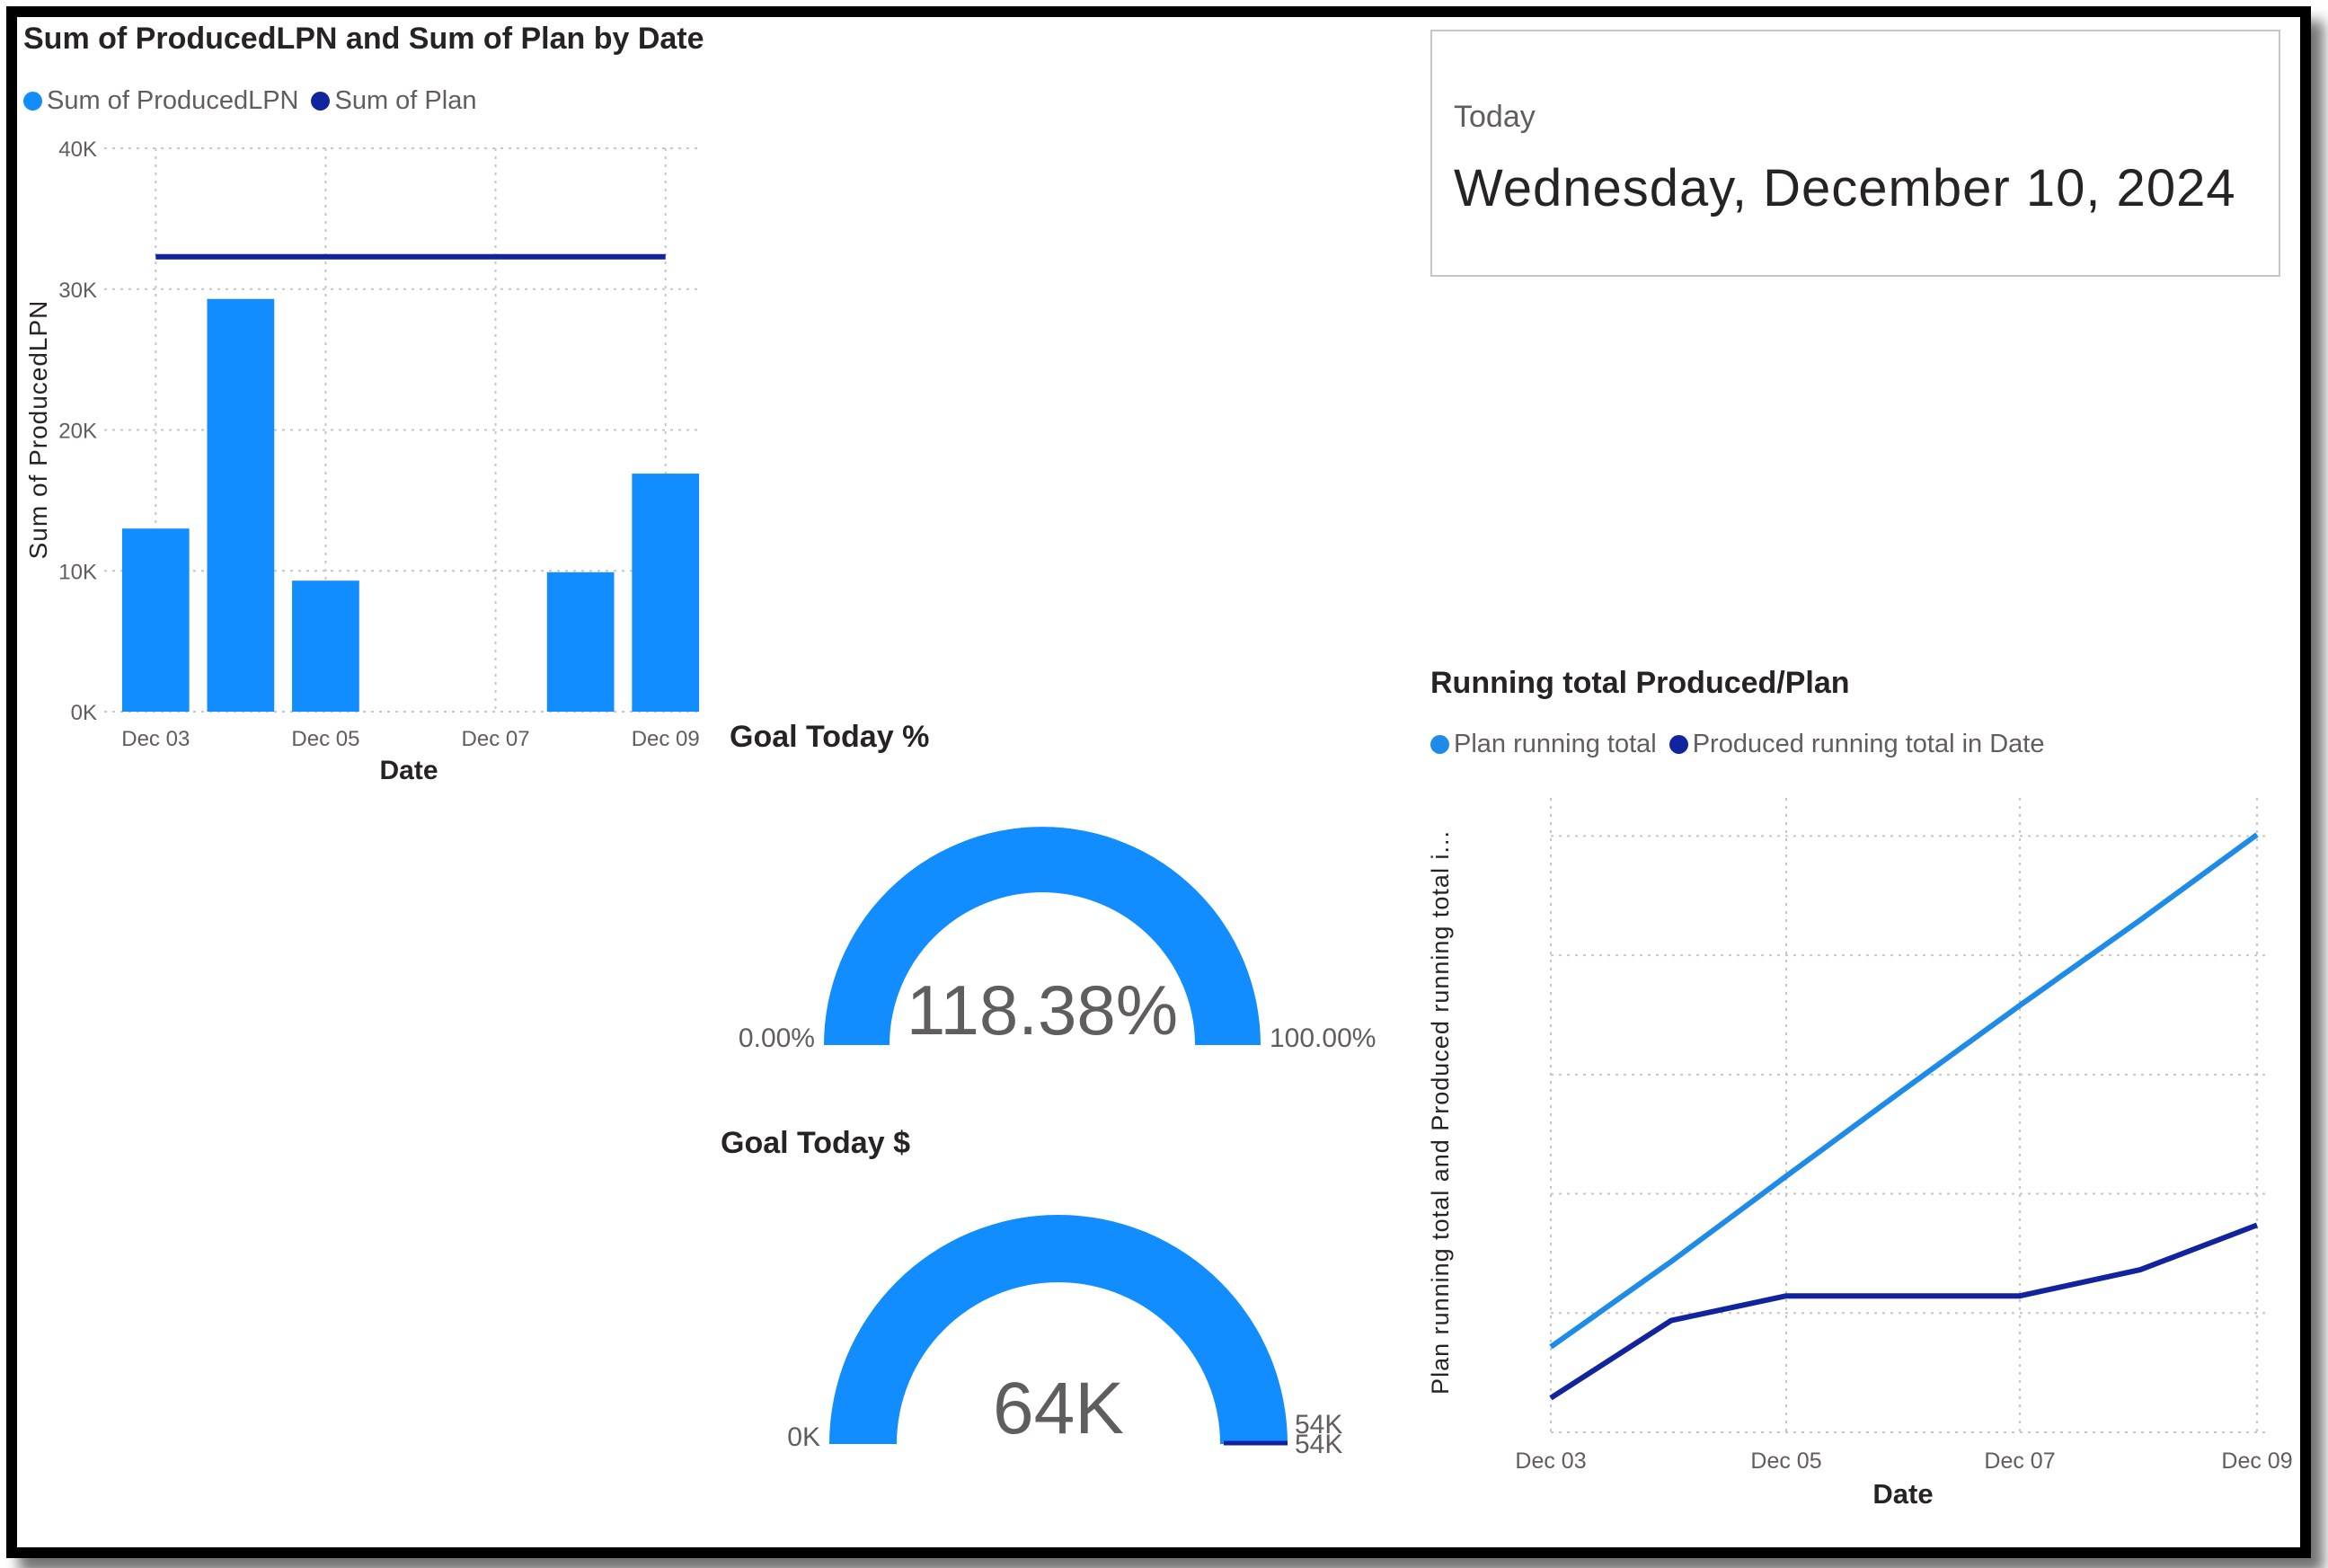 The image size is (2328, 1568). I want to click on legend-item-produced: Sum of ProducedLPN, so click(160, 101).